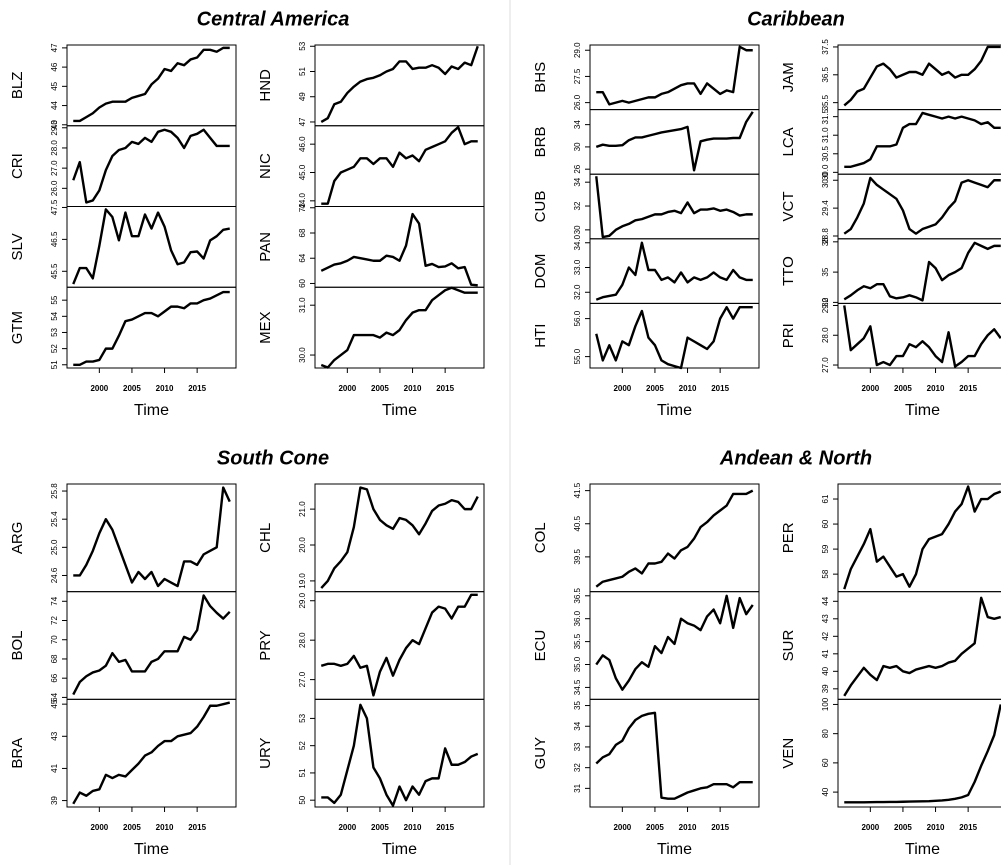  I want to click on series-label: MEX, so click(265, 327).